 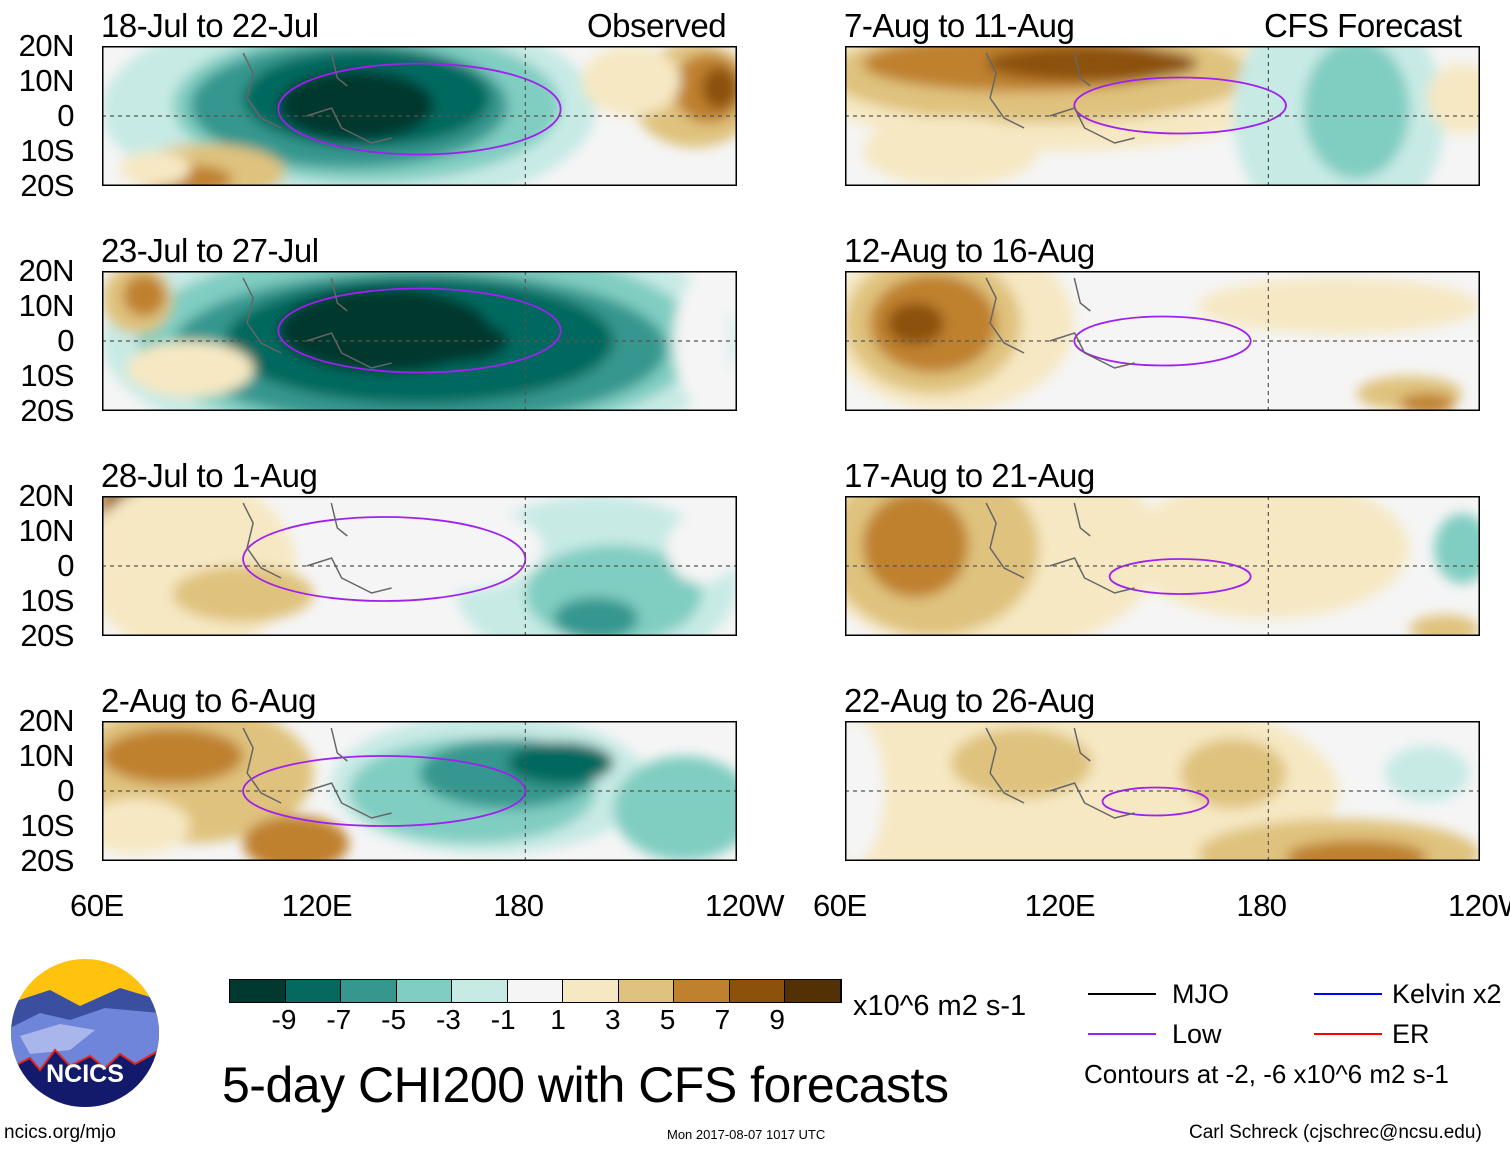 I want to click on panel-title: 28-Jul to 1-Aug, so click(x=209, y=475).